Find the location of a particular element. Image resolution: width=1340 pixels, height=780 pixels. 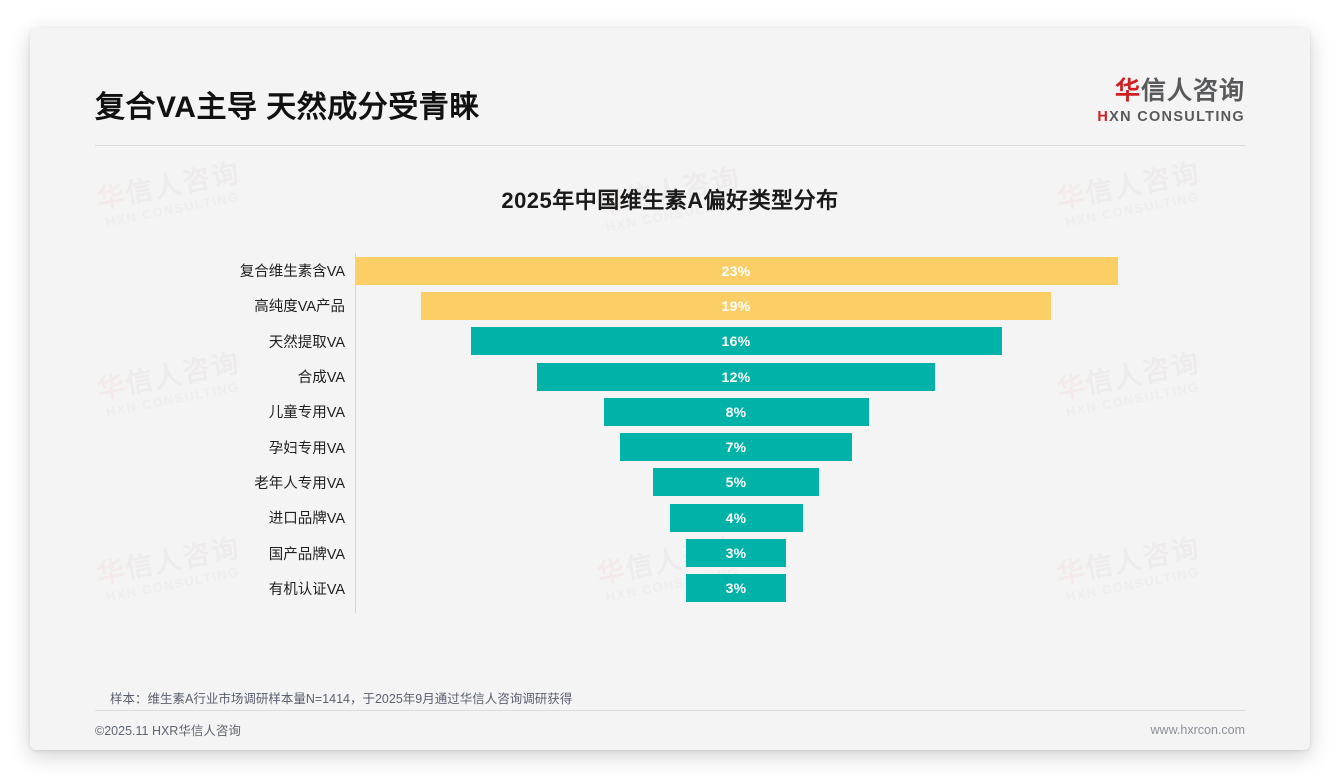

funnel-row-label: 老年人专用VA is located at coordinates (299, 483).